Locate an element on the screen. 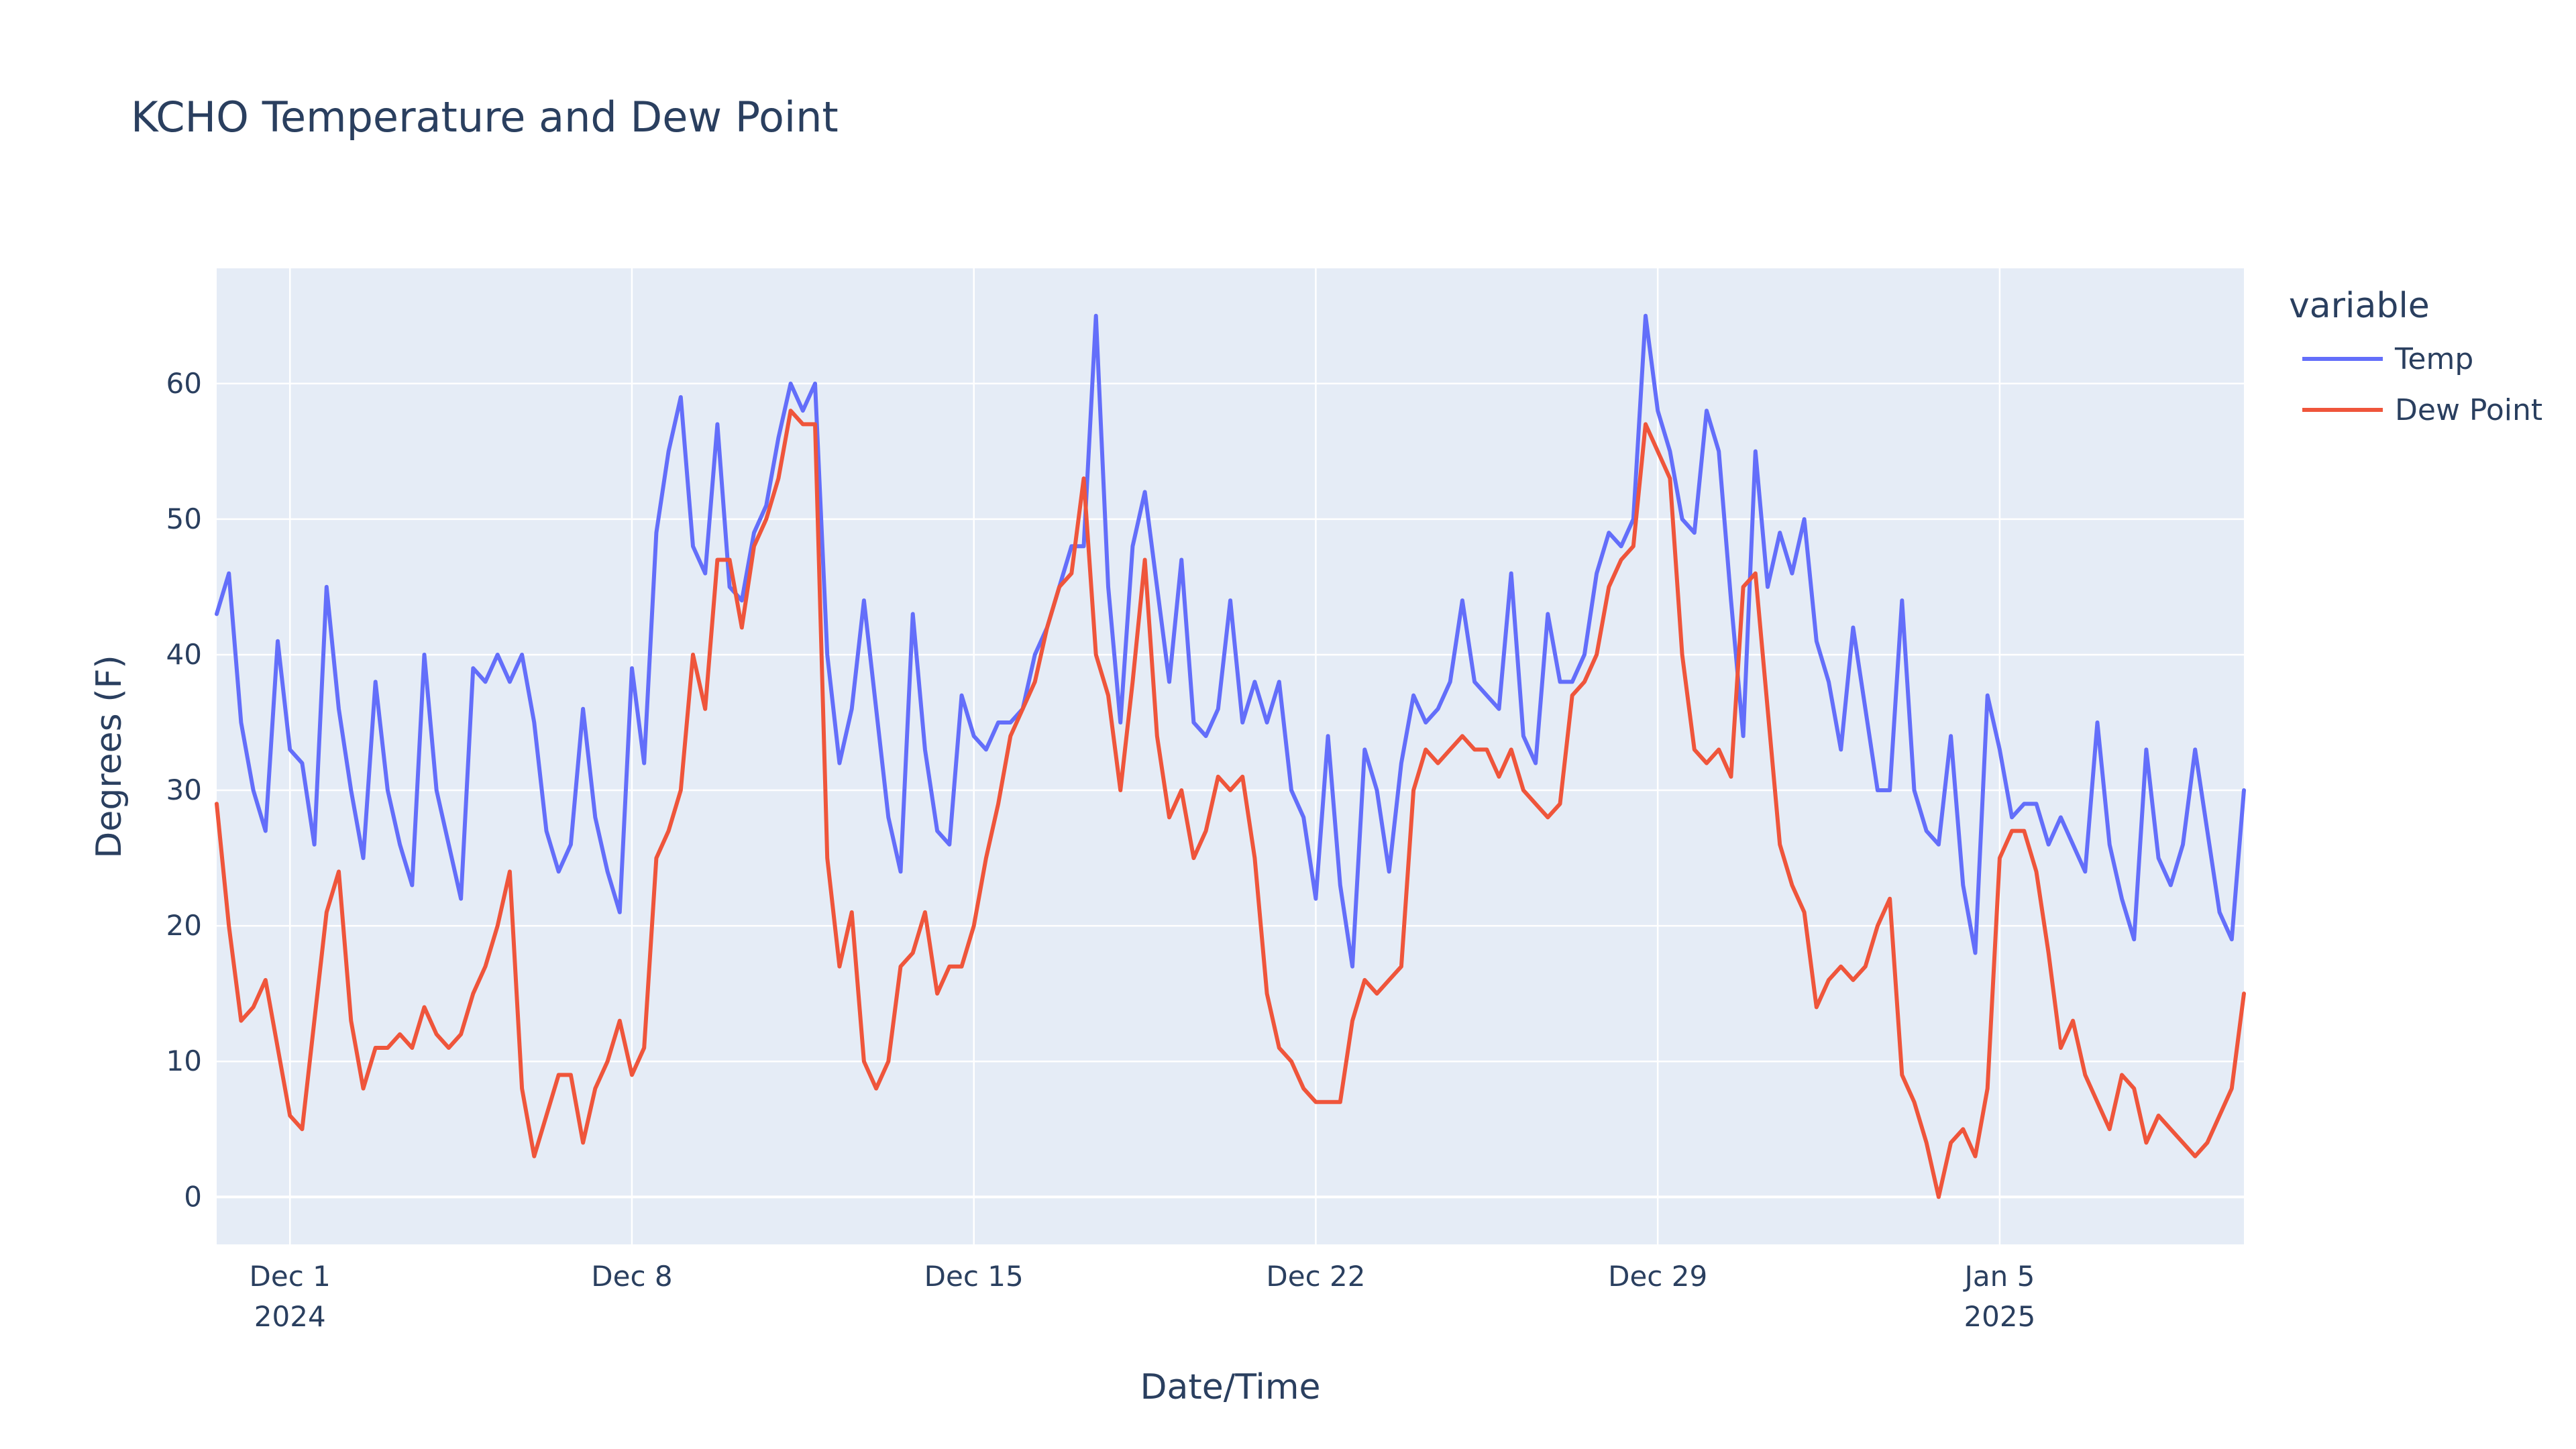  y-axis-ticks: 0 10 20 30 40 50 60 is located at coordinates (184, 790).